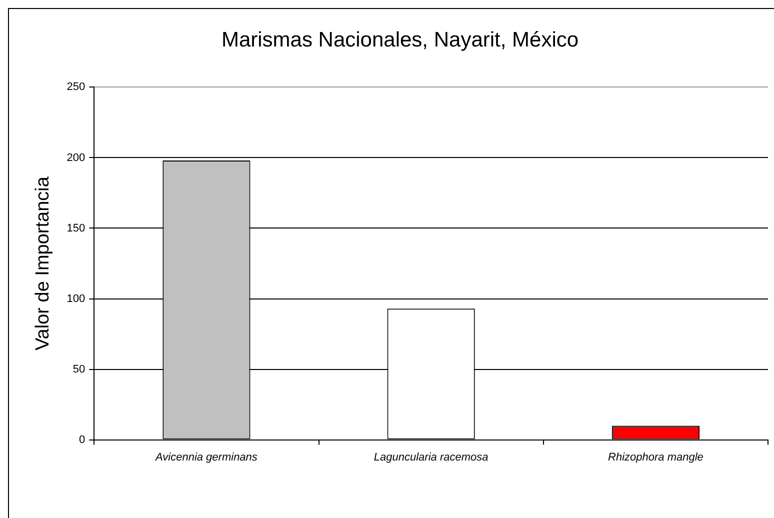 This screenshot has height=518, width=774. What do you see at coordinates (76, 87) in the screenshot?
I see `y-tick-label: 250` at bounding box center [76, 87].